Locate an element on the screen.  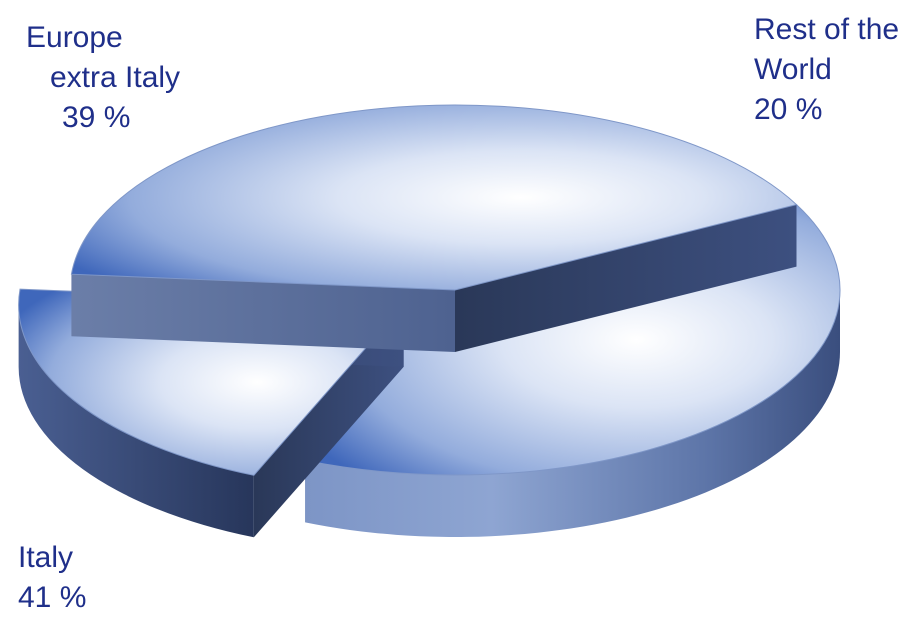
slice-value-label: 39 % is located at coordinates (96, 117).